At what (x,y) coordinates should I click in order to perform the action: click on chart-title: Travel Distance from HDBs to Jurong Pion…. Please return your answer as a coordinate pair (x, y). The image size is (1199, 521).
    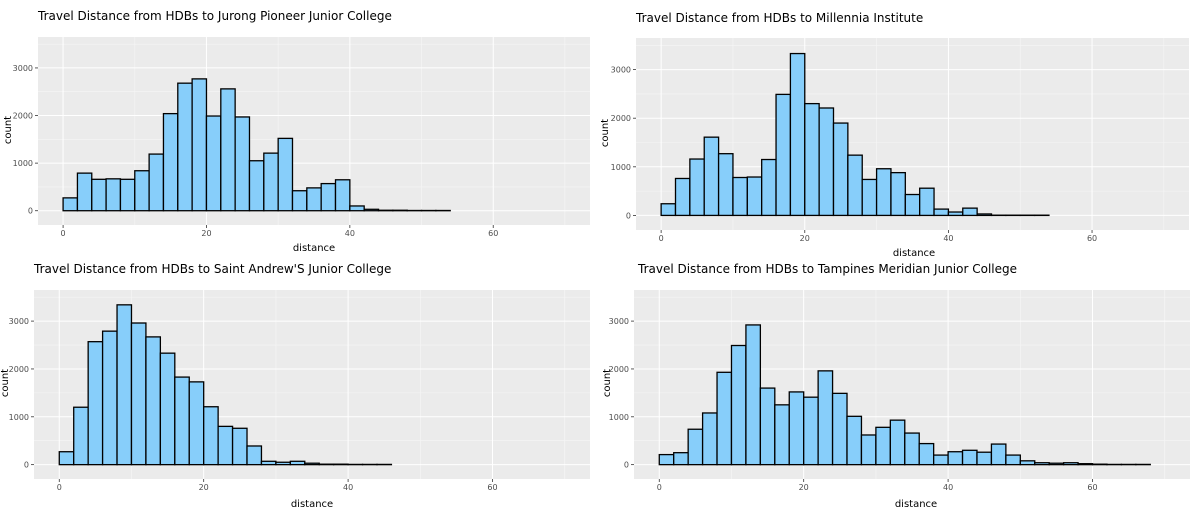
    Looking at the image, I should click on (214, 16).